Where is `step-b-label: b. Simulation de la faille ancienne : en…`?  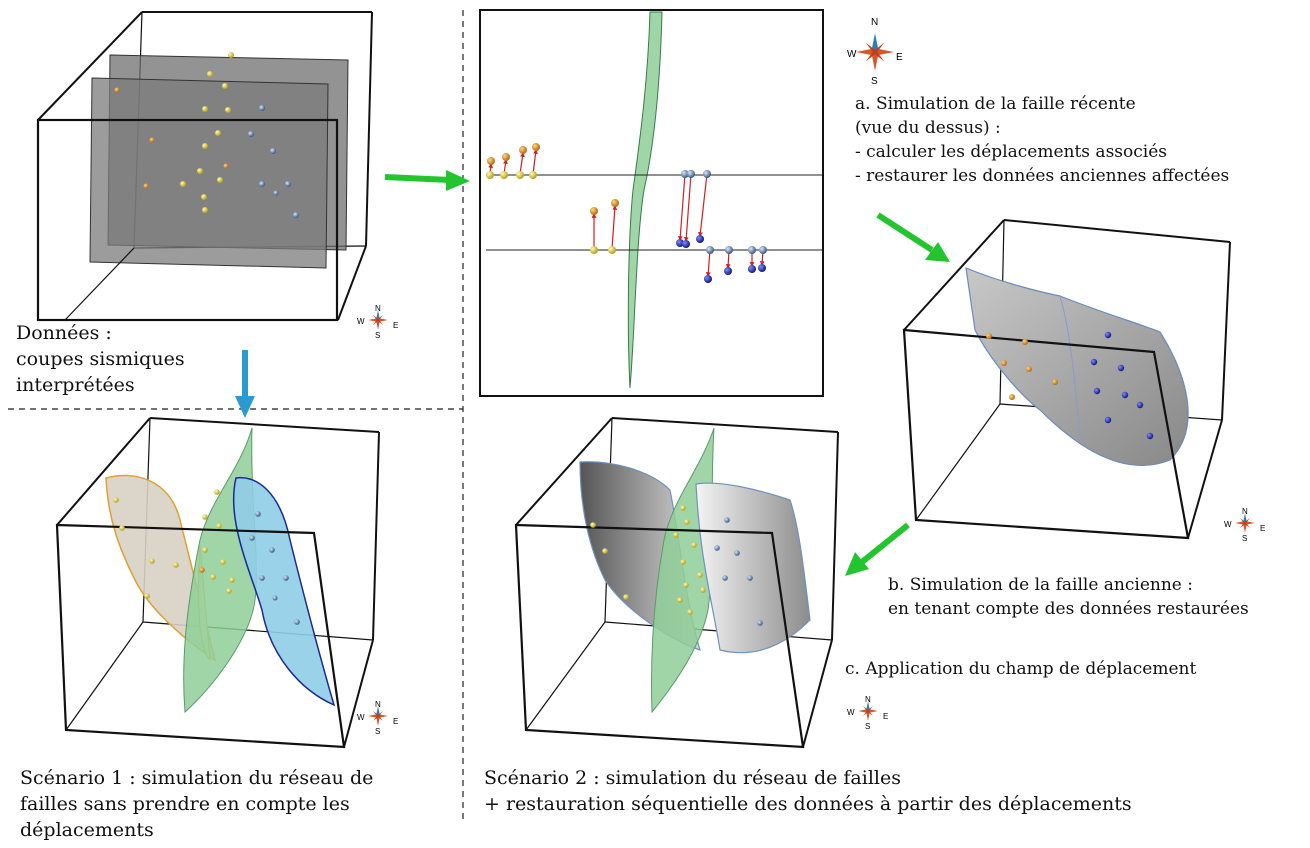 step-b-label: b. Simulation de la faille ancienne : en… is located at coordinates (1068, 597).